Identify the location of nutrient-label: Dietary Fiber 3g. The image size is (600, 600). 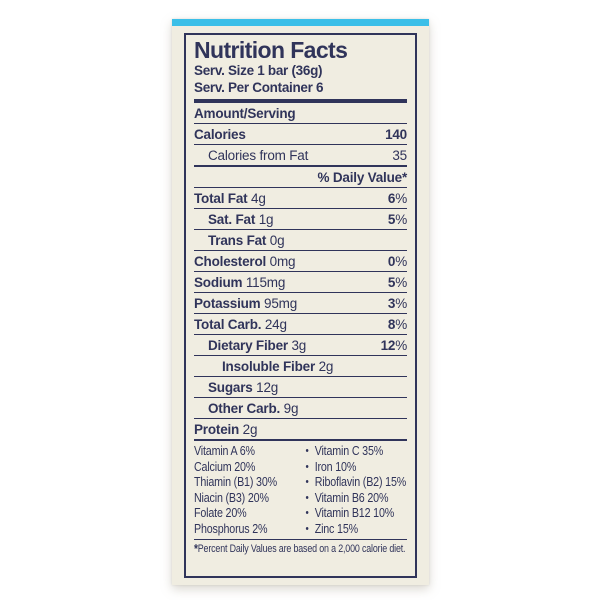
(250, 345).